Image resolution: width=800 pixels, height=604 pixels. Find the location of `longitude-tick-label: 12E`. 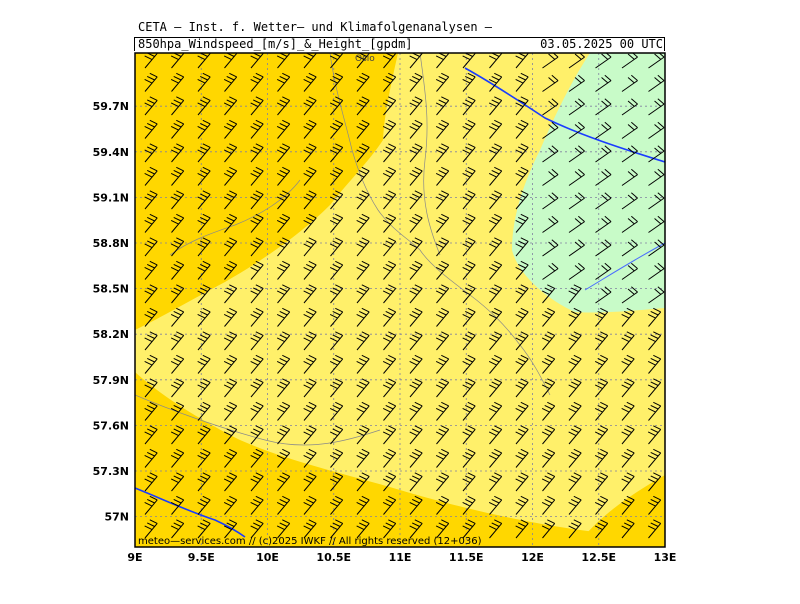

longitude-tick-label: 12E is located at coordinates (532, 557).